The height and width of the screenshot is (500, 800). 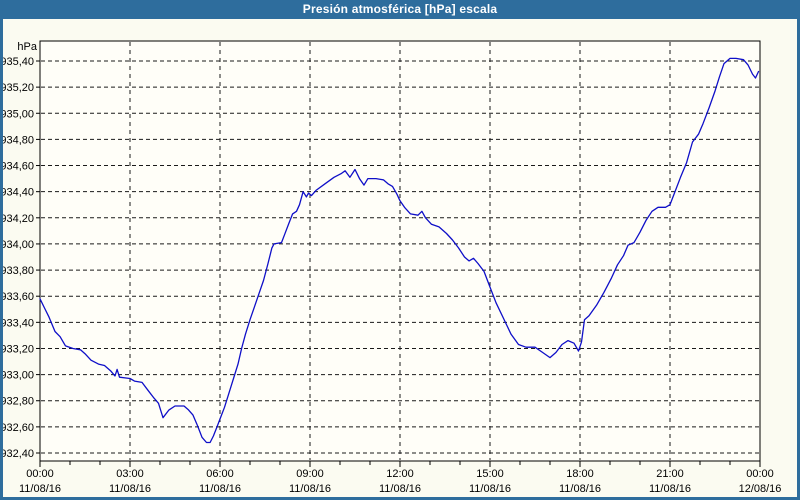 I want to click on y-tick-label: 932,60, so click(x=18, y=428).